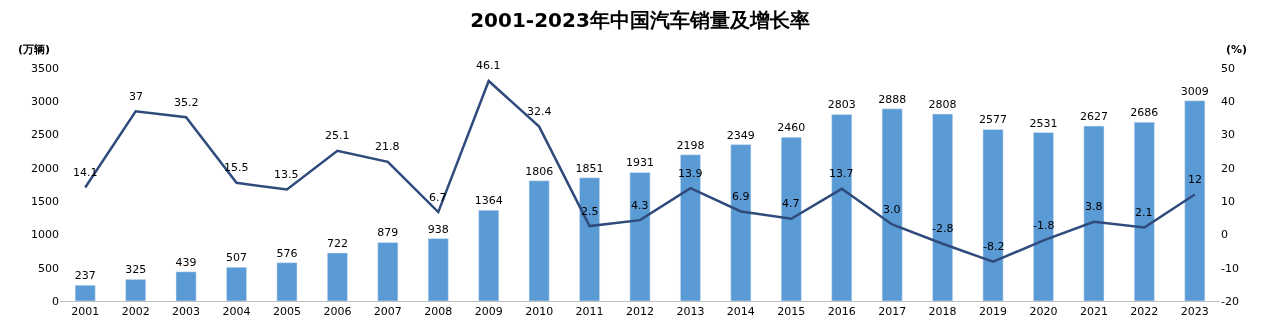 The width and height of the screenshot is (1280, 331). What do you see at coordinates (1043, 123) in the screenshot?
I see `data-label: 2531` at bounding box center [1043, 123].